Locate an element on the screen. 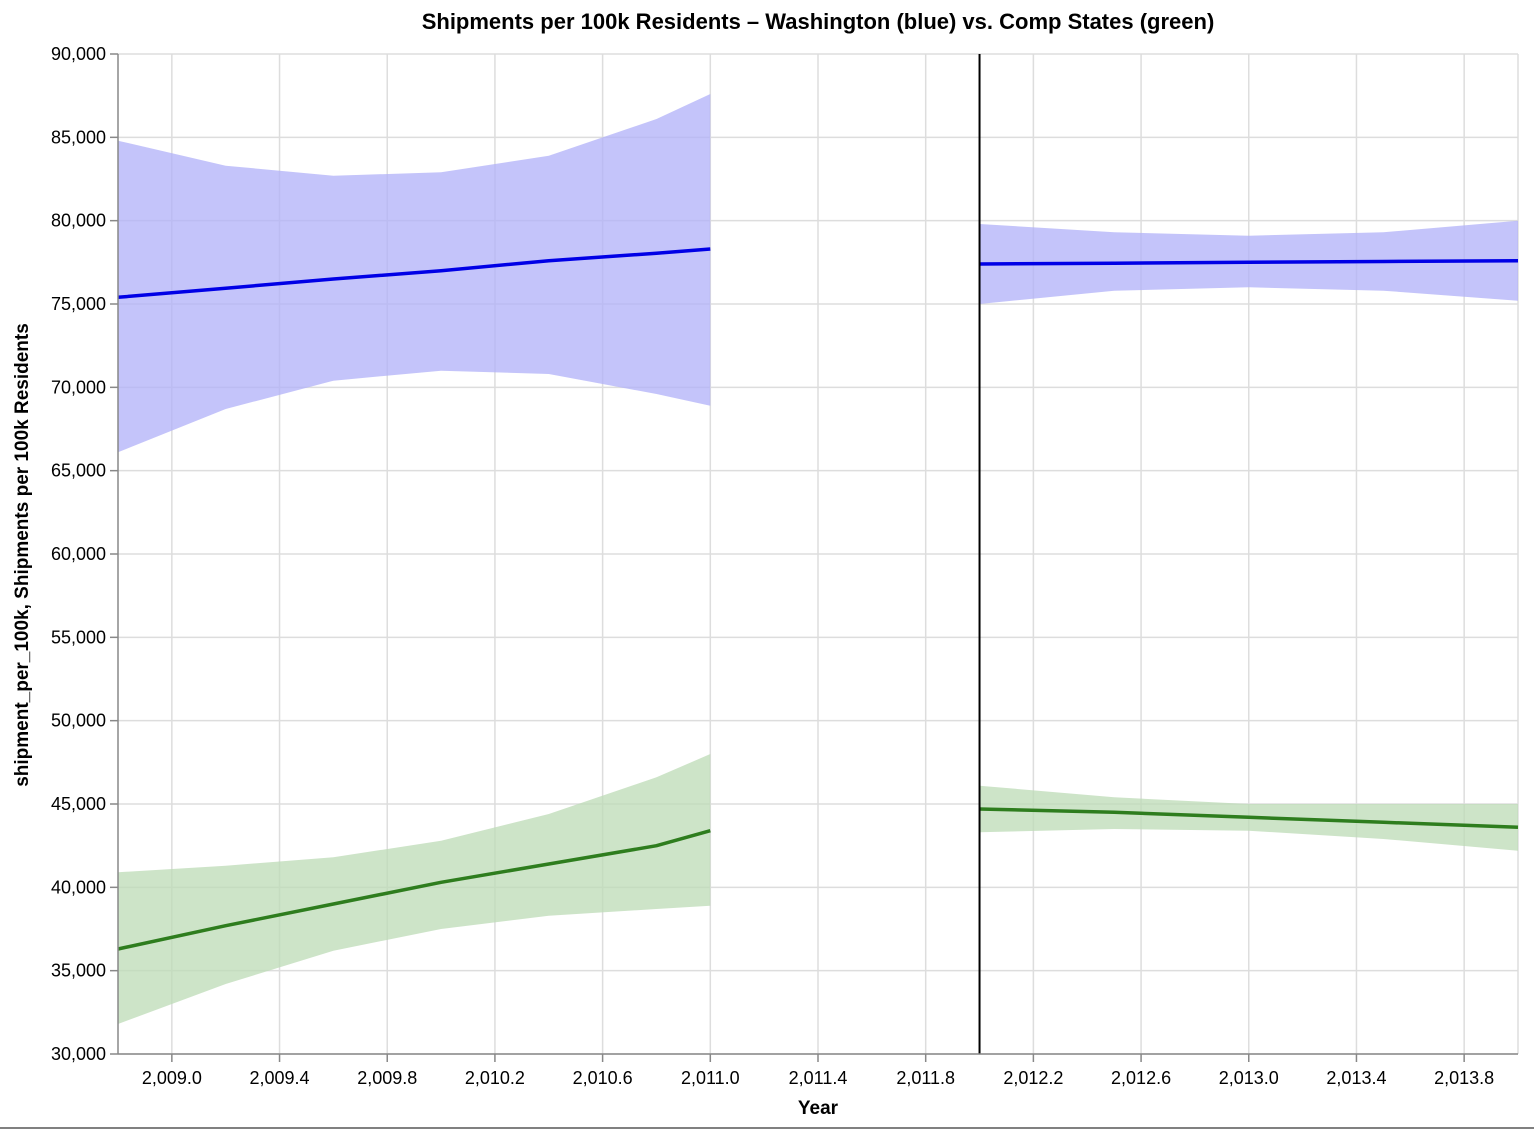  y-tick-label: 45,000 is located at coordinates (78, 804).